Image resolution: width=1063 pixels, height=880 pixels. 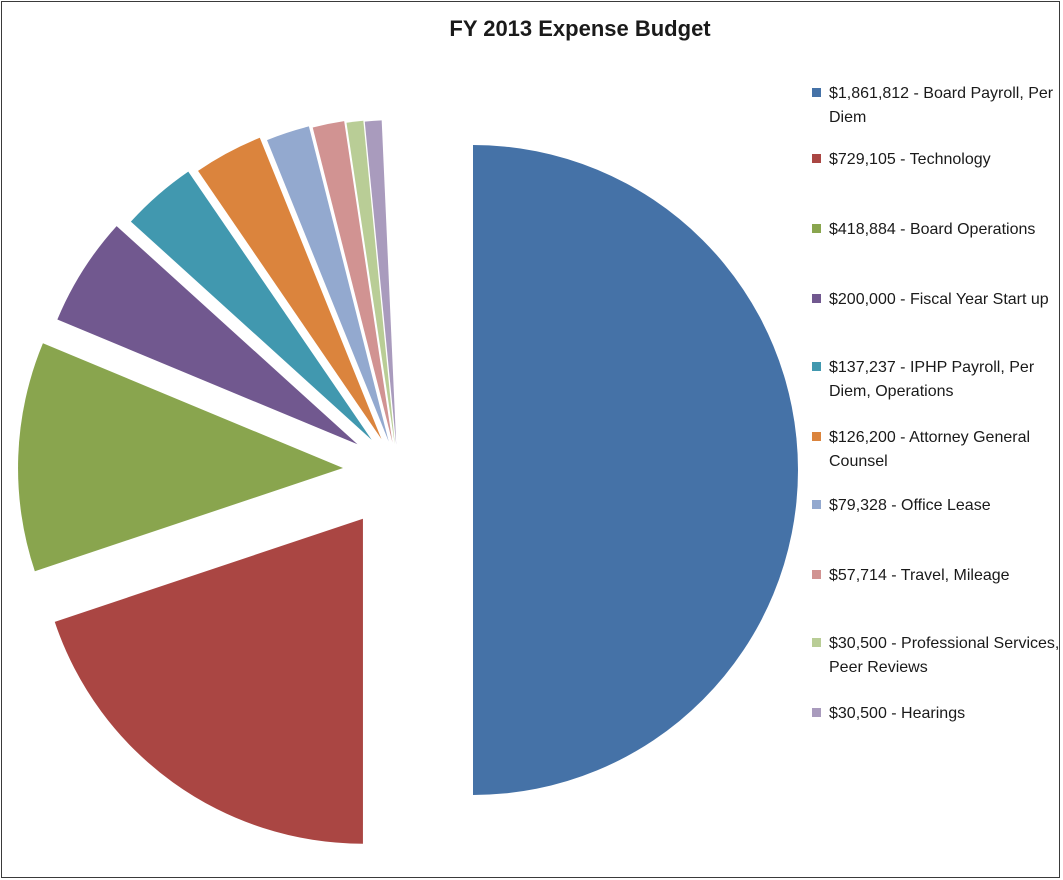 What do you see at coordinates (945, 576) in the screenshot?
I see `legend-label: $57,714 - Travel, Mileage` at bounding box center [945, 576].